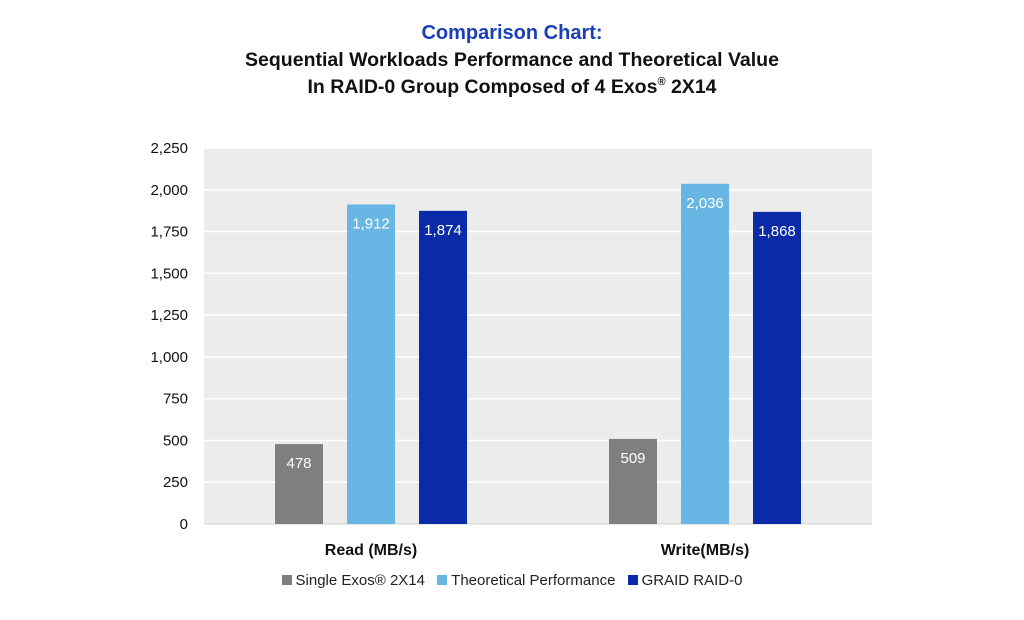 This screenshot has width=1024, height=620. Describe the element at coordinates (691, 87) in the screenshot. I see `title-line-3-suffix: 2X14` at that location.